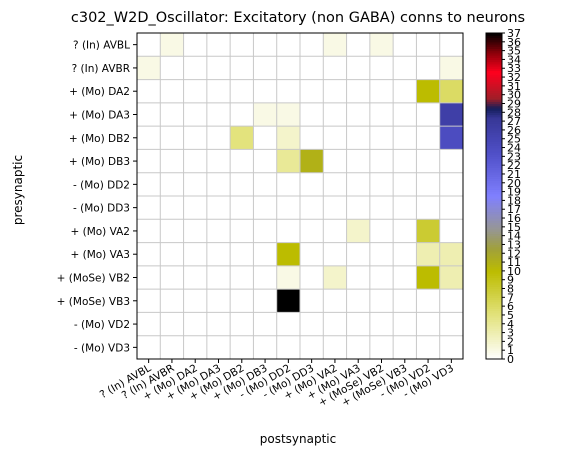  What do you see at coordinates (514, 244) in the screenshot?
I see `colorbar-tick-label: 13` at bounding box center [514, 244].